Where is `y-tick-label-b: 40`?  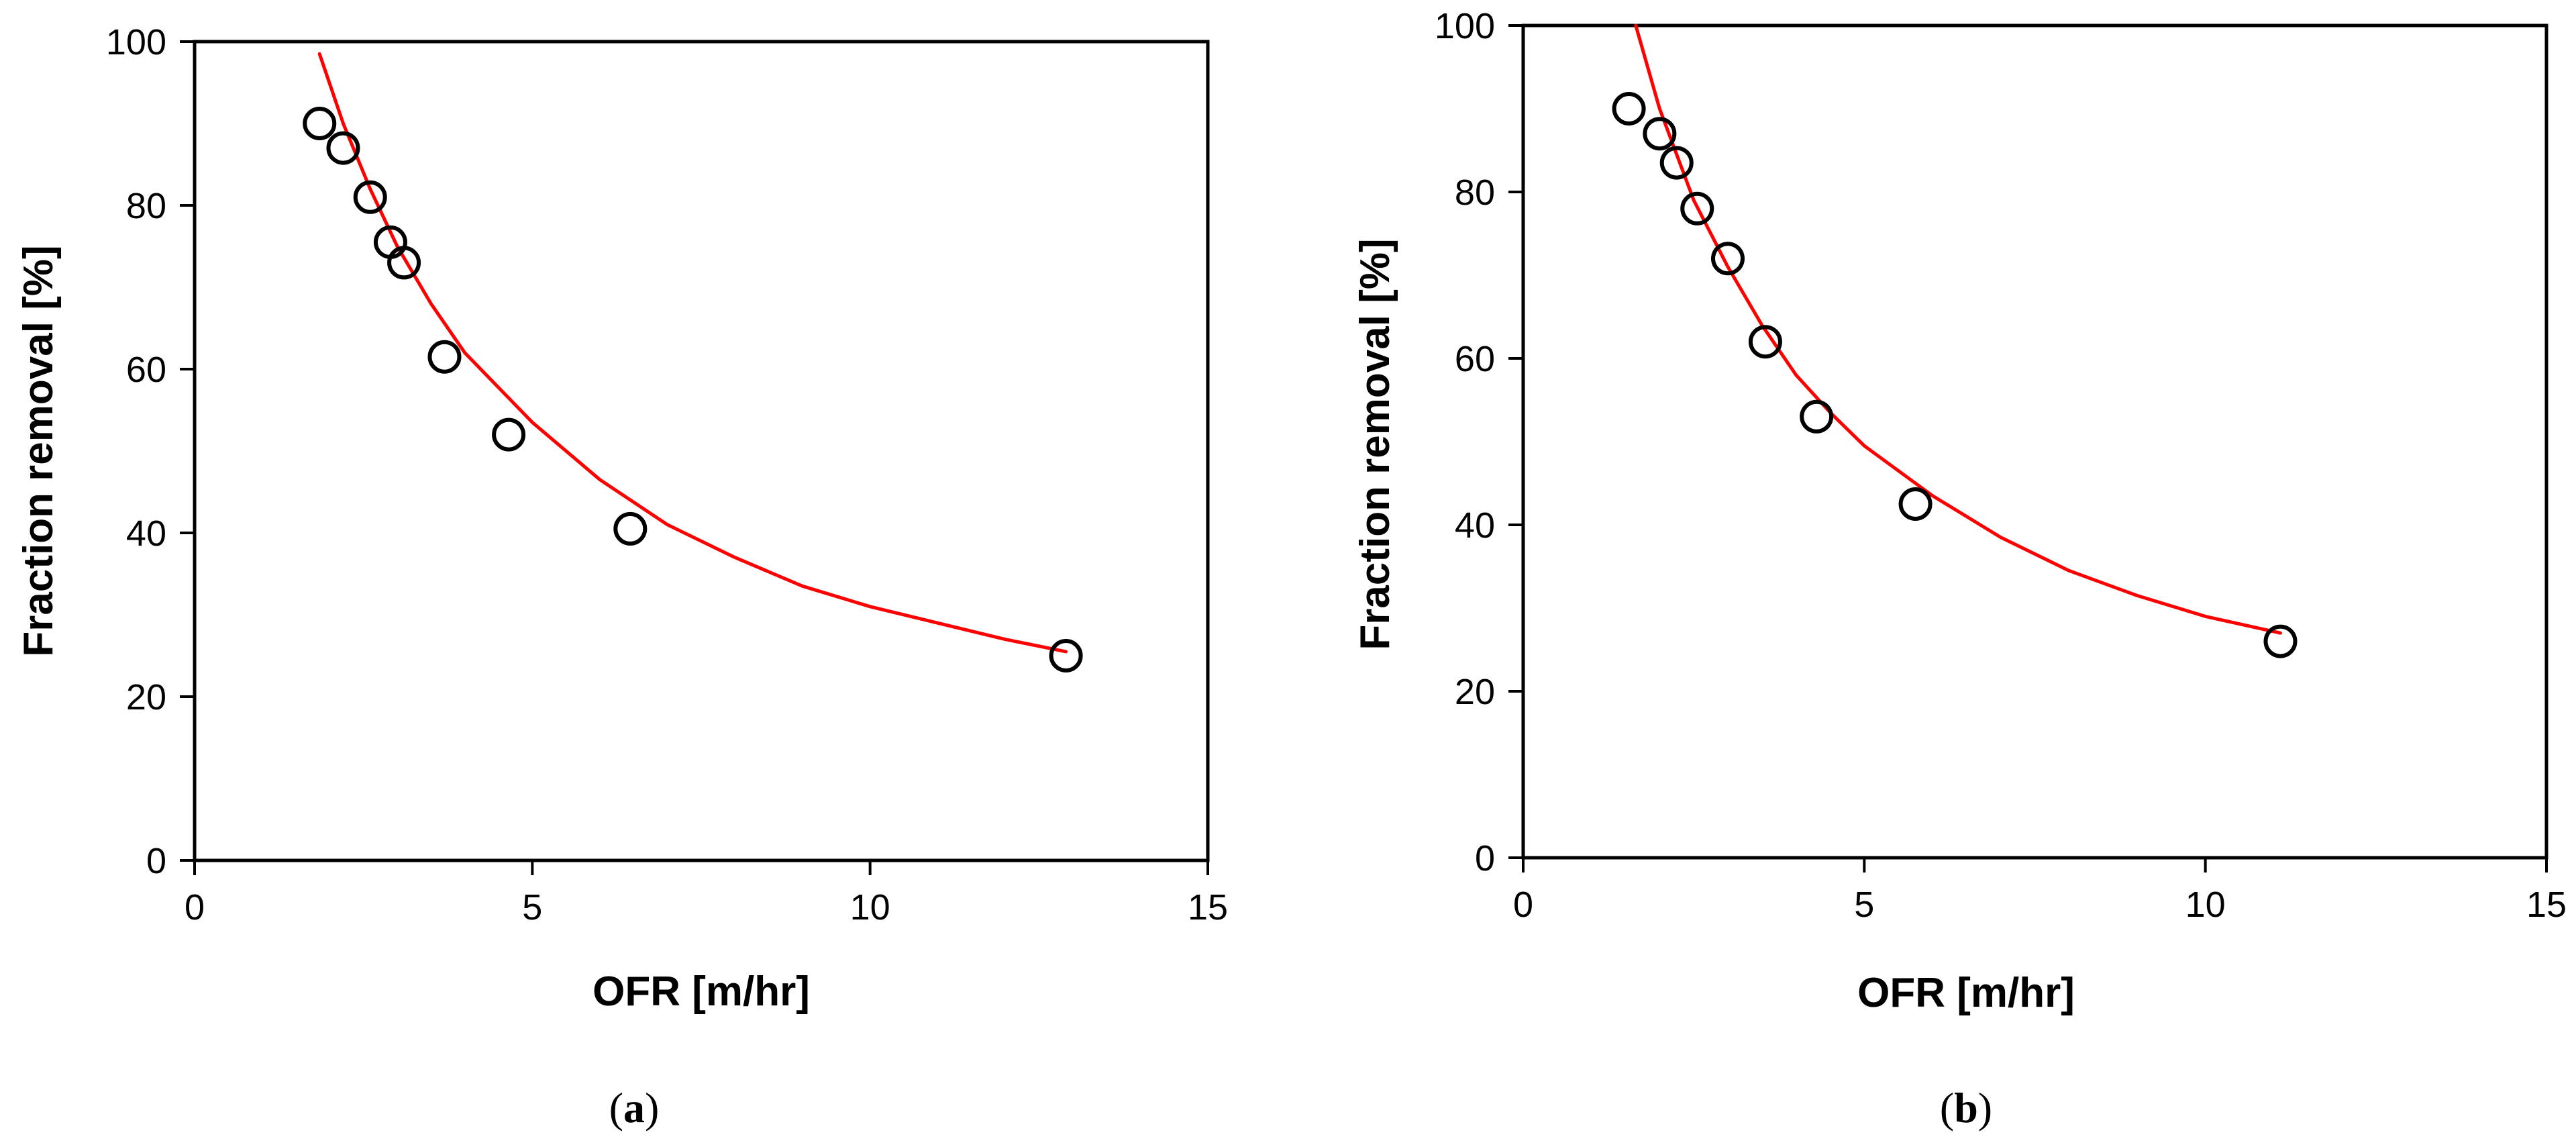 y-tick-label-b: 40 is located at coordinates (1475, 525).